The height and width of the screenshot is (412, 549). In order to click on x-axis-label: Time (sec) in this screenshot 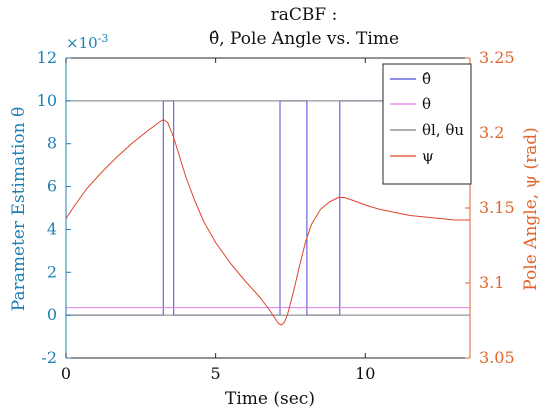, I will do `click(270, 399)`.